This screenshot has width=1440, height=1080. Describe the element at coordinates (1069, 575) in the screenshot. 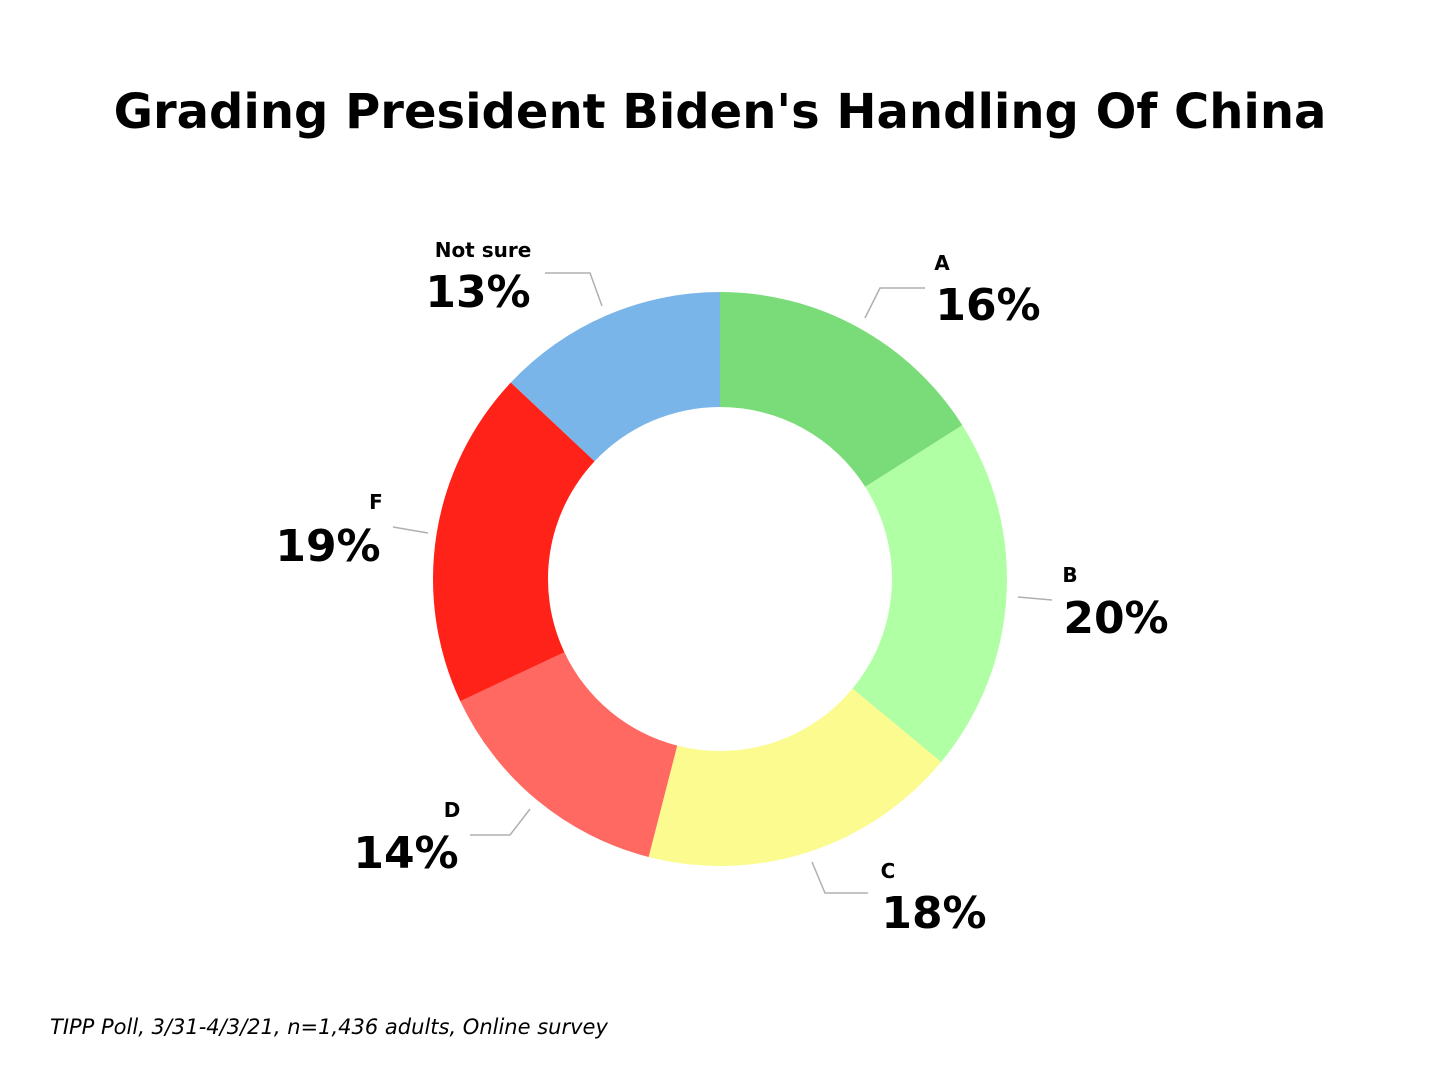

I see `category-label-b: B` at that location.